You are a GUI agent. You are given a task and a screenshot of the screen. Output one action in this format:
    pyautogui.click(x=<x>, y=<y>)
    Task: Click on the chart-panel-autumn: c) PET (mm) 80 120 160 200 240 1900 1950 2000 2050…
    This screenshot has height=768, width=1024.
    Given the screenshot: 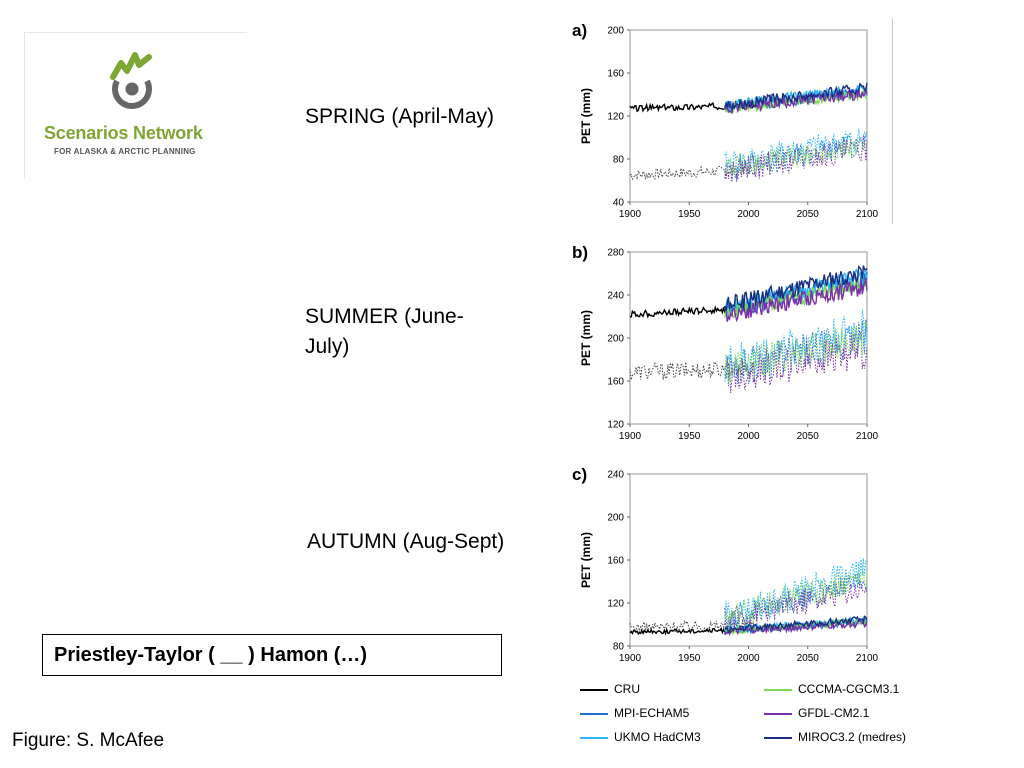 What is the action you would take?
    pyautogui.click(x=725, y=564)
    